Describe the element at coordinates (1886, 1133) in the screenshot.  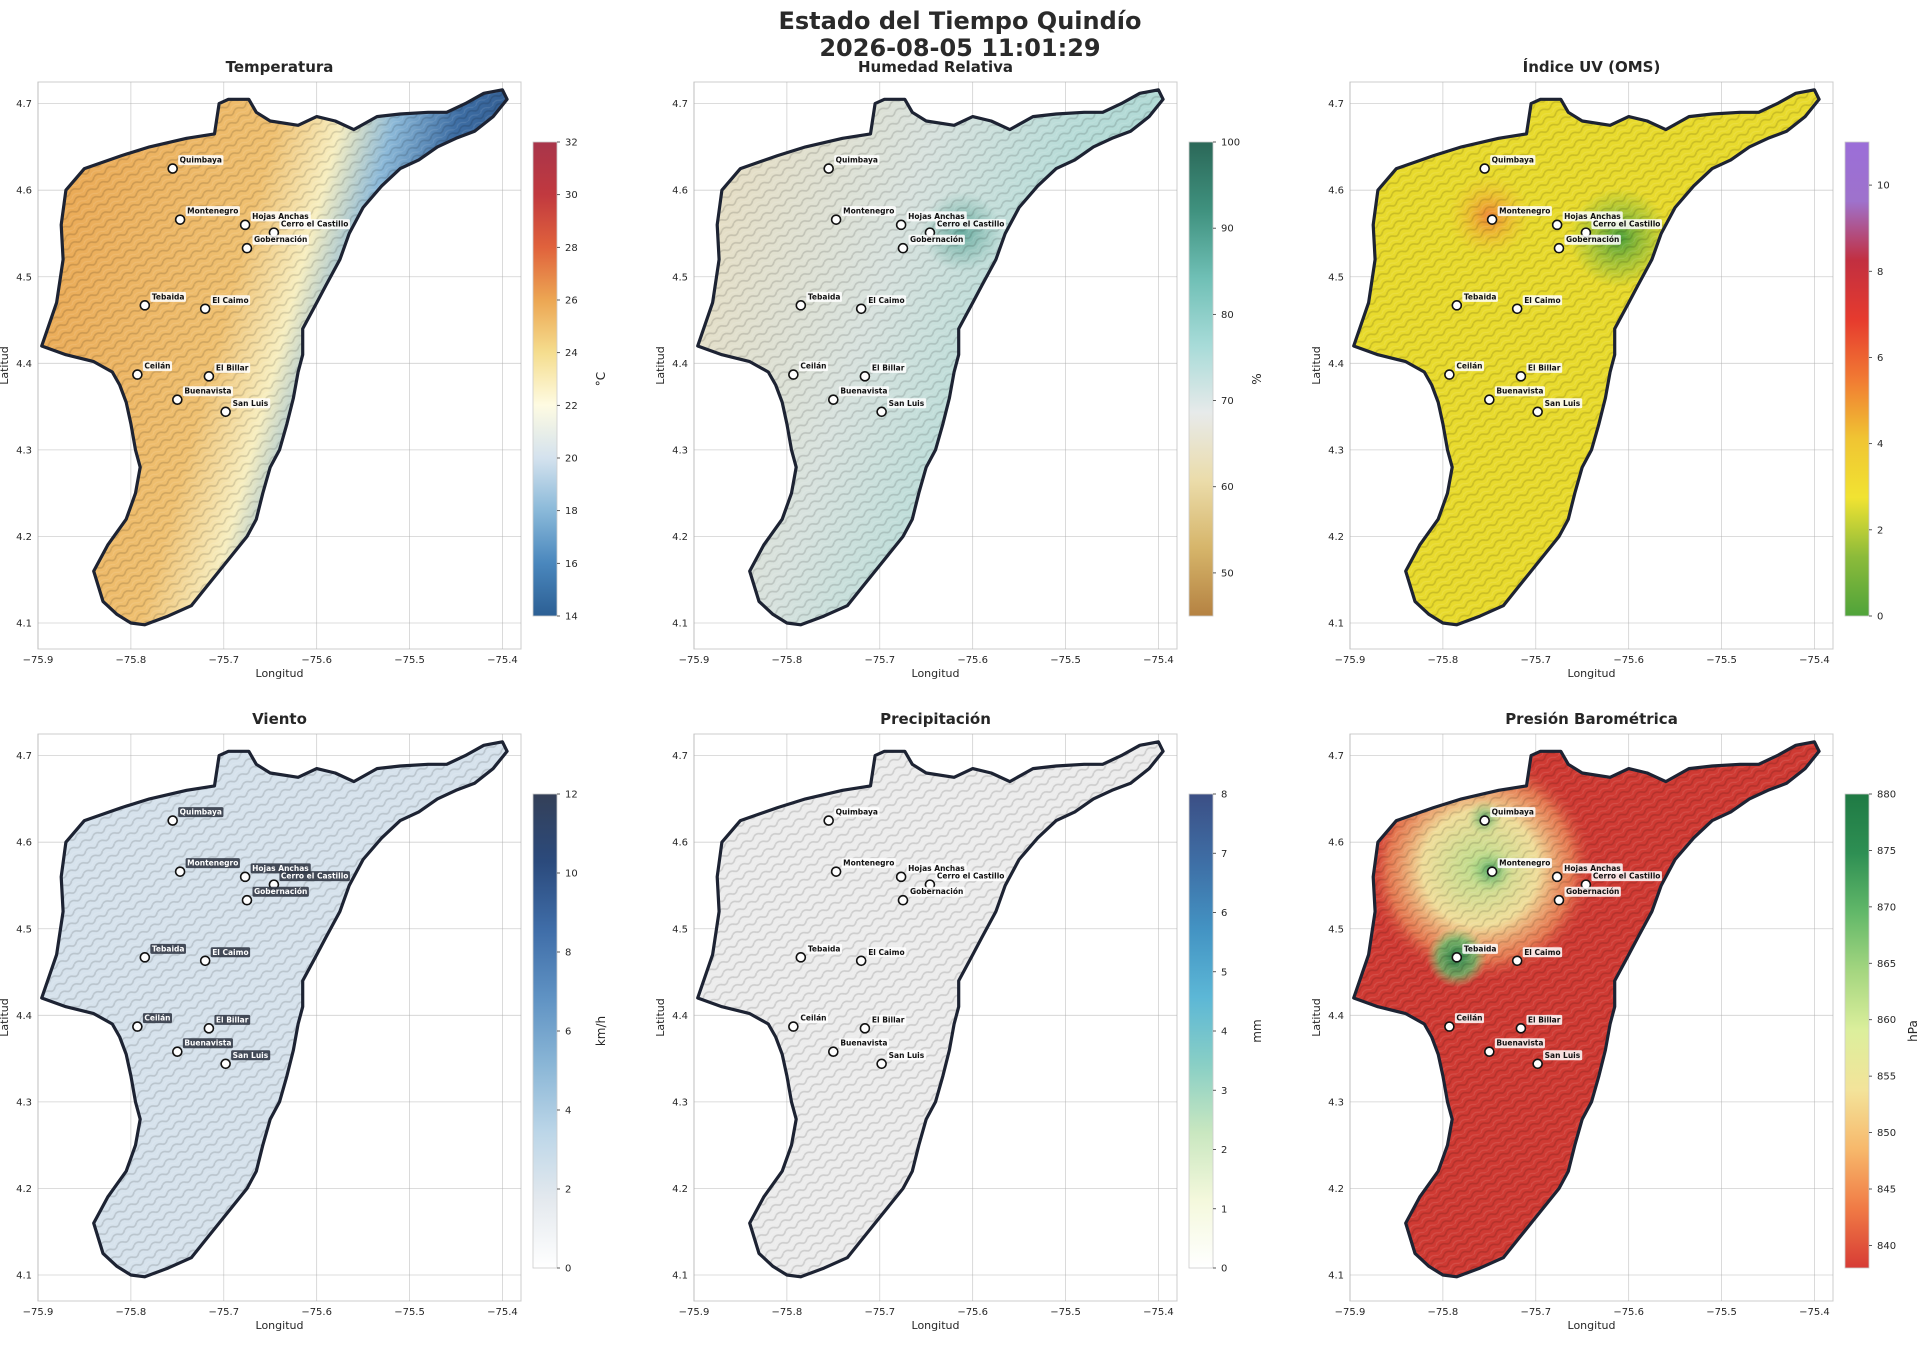
I see `colorbar-tick-label: 850` at that location.